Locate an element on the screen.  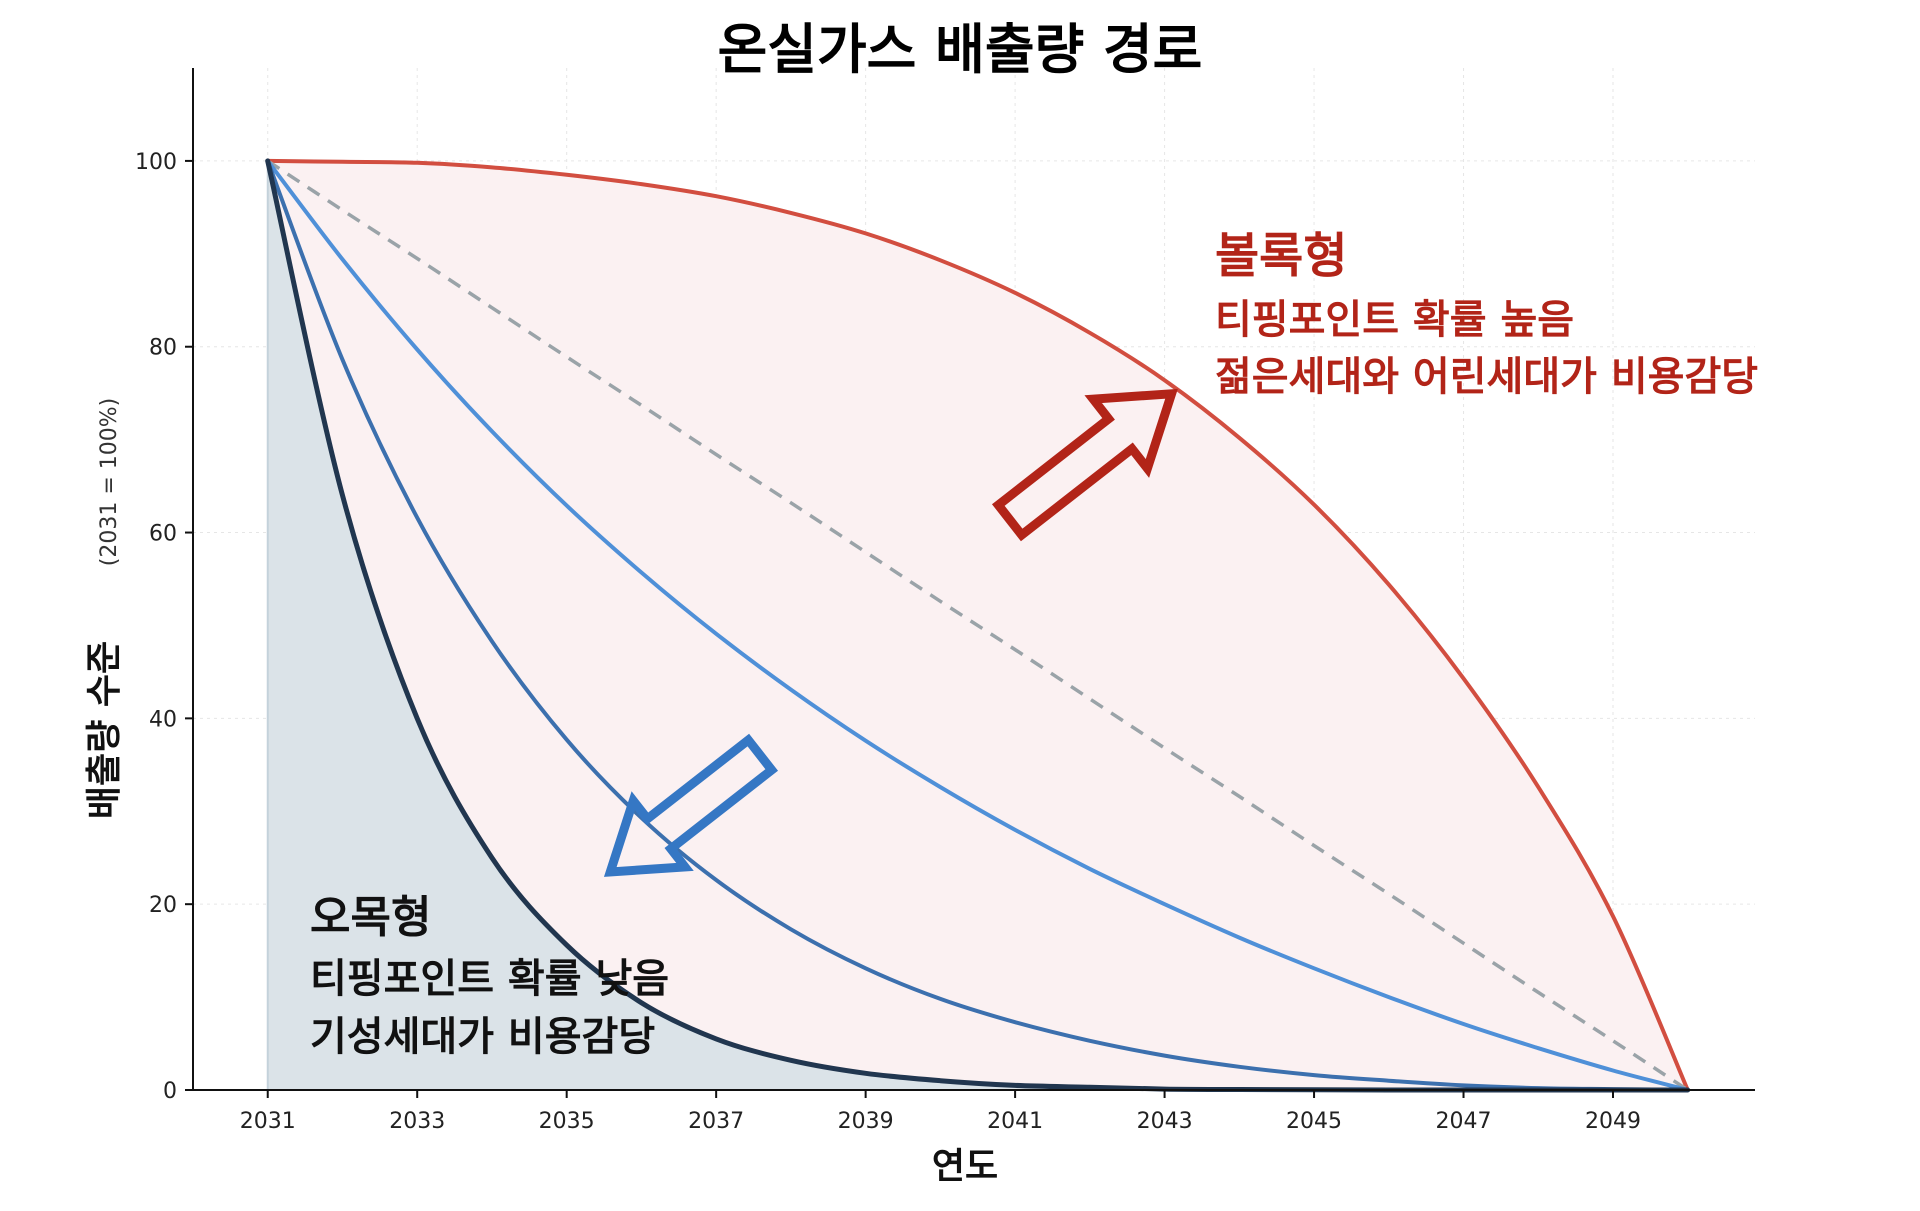
y-tick-label: 60 is located at coordinates (163, 534).